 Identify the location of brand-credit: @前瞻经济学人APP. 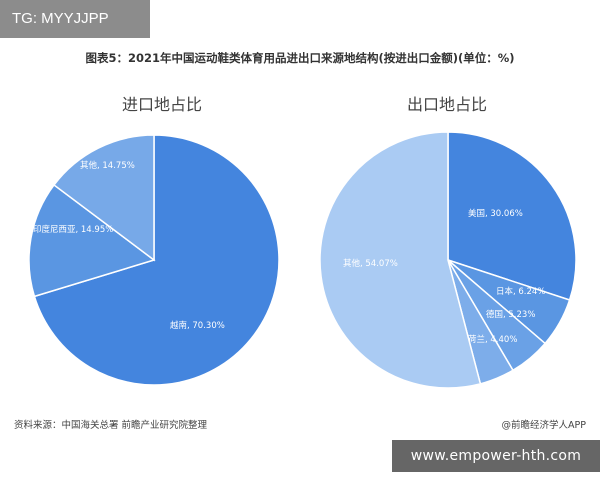
(543, 425).